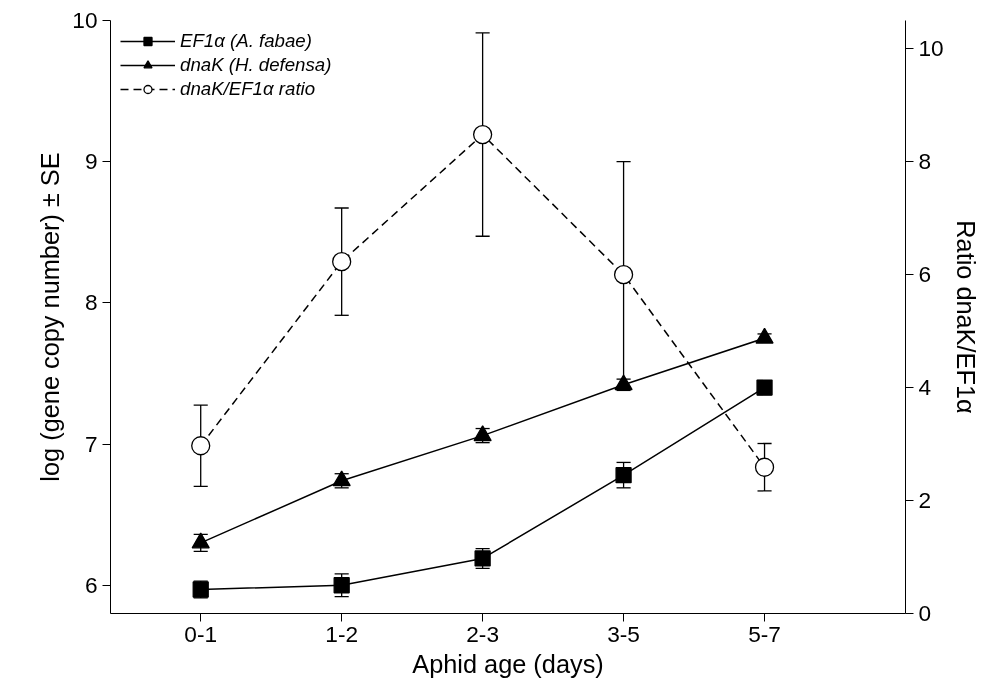  Describe the element at coordinates (925, 500) in the screenshot. I see `y2-tick-label: 2` at that location.